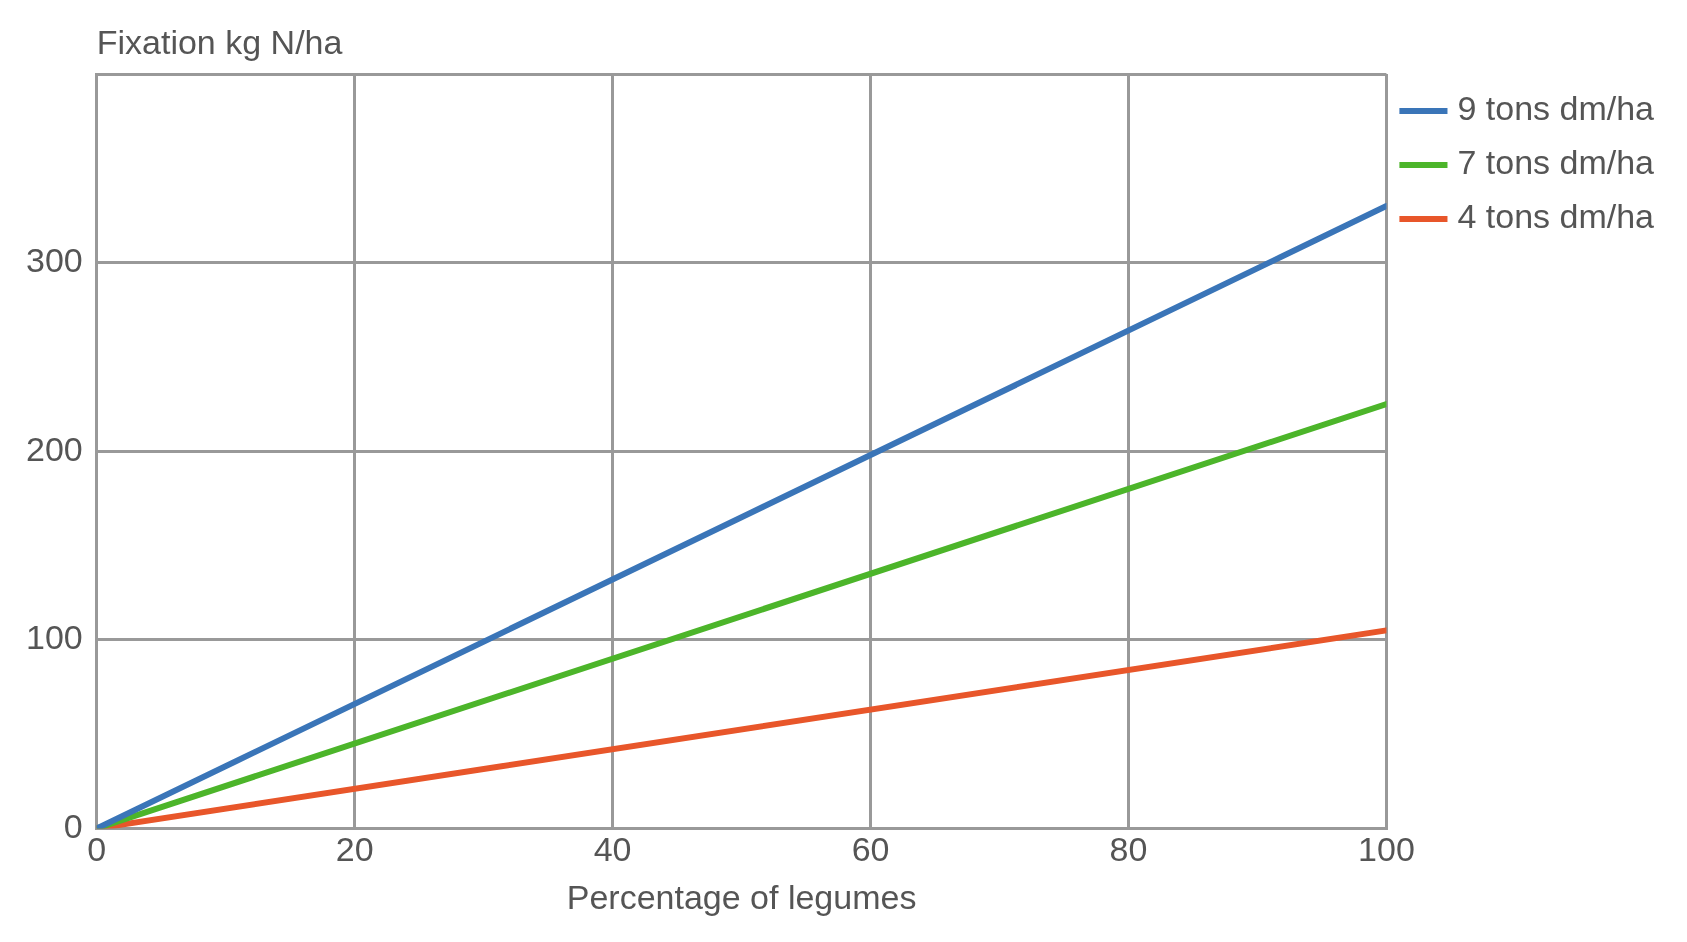 The height and width of the screenshot is (942, 1687). What do you see at coordinates (741, 896) in the screenshot?
I see `x-axis-title: Percentage of legumes` at bounding box center [741, 896].